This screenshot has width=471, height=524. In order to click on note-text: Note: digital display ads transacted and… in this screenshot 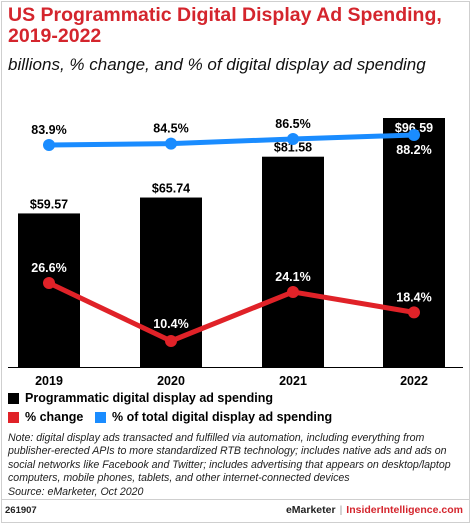, I will do `click(229, 458)`.